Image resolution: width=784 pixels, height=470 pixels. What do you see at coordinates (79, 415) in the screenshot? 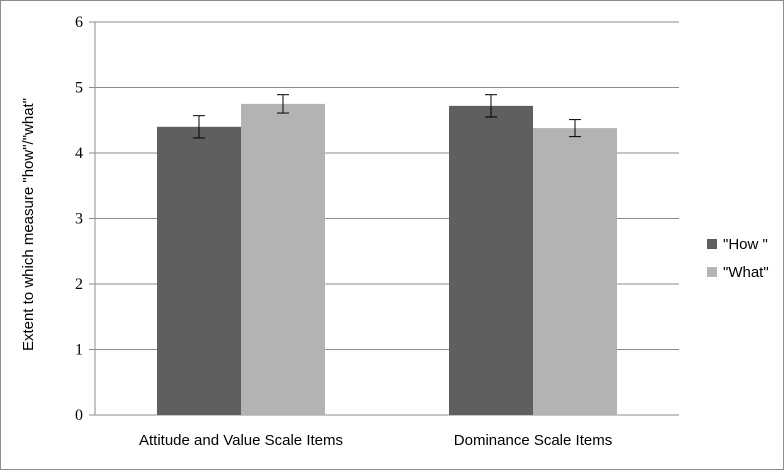
I see `y-tick-label: 0` at bounding box center [79, 415].